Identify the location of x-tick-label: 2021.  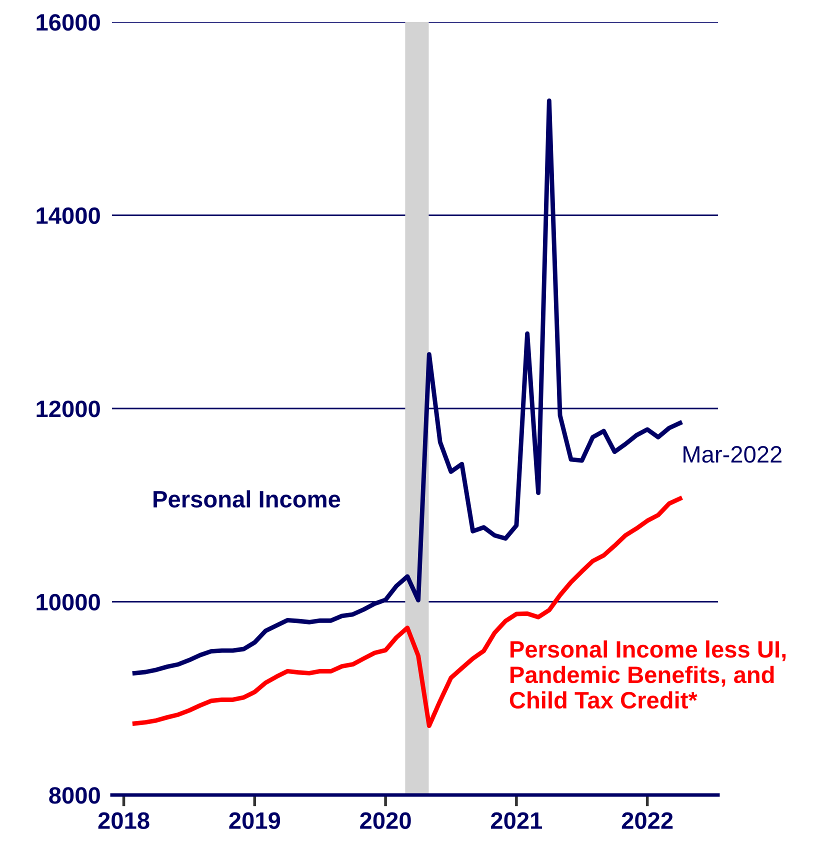
(516, 821).